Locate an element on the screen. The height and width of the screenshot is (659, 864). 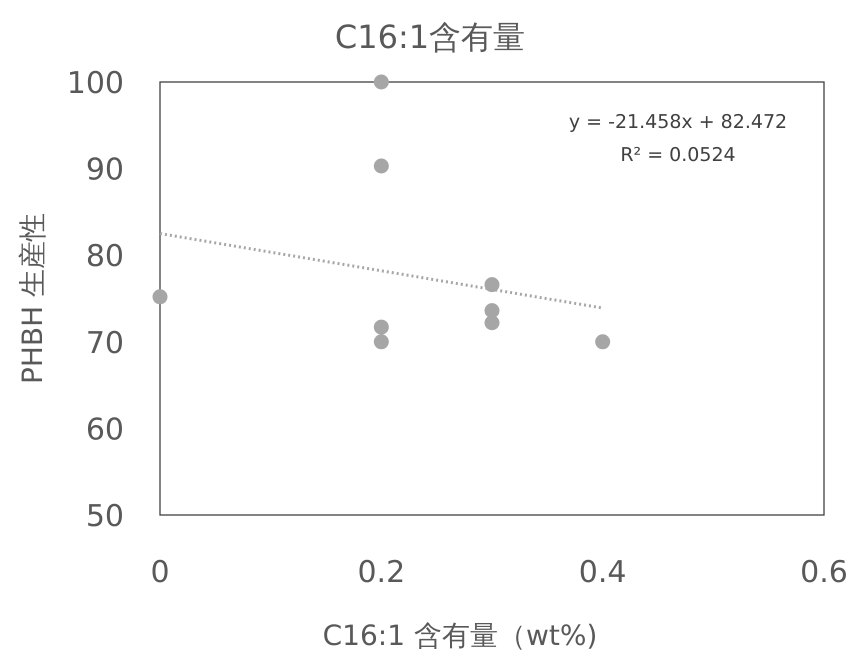
y-tick-label: 50 is located at coordinates (105, 516).